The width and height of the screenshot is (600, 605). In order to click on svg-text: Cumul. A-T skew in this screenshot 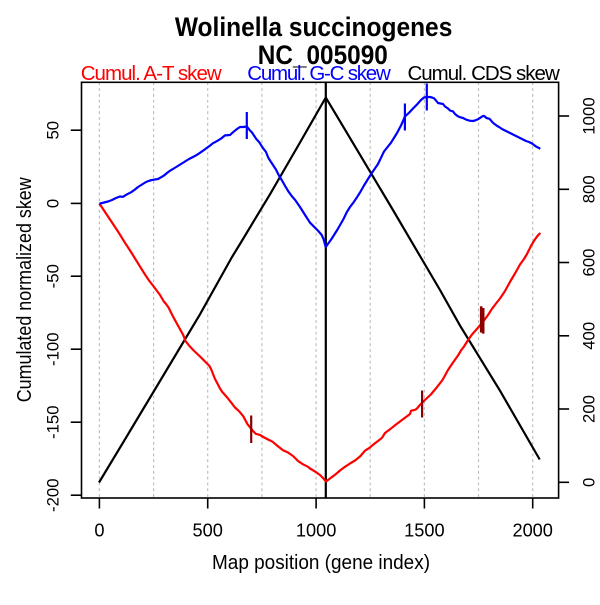, I will do `click(151, 73)`.